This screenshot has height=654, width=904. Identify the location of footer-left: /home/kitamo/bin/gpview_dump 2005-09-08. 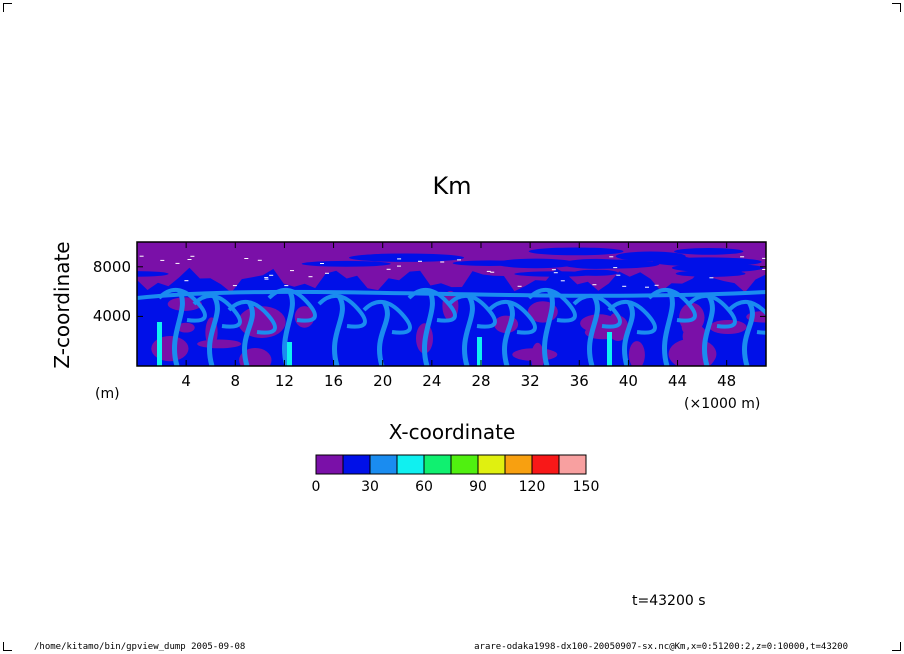
(140, 647).